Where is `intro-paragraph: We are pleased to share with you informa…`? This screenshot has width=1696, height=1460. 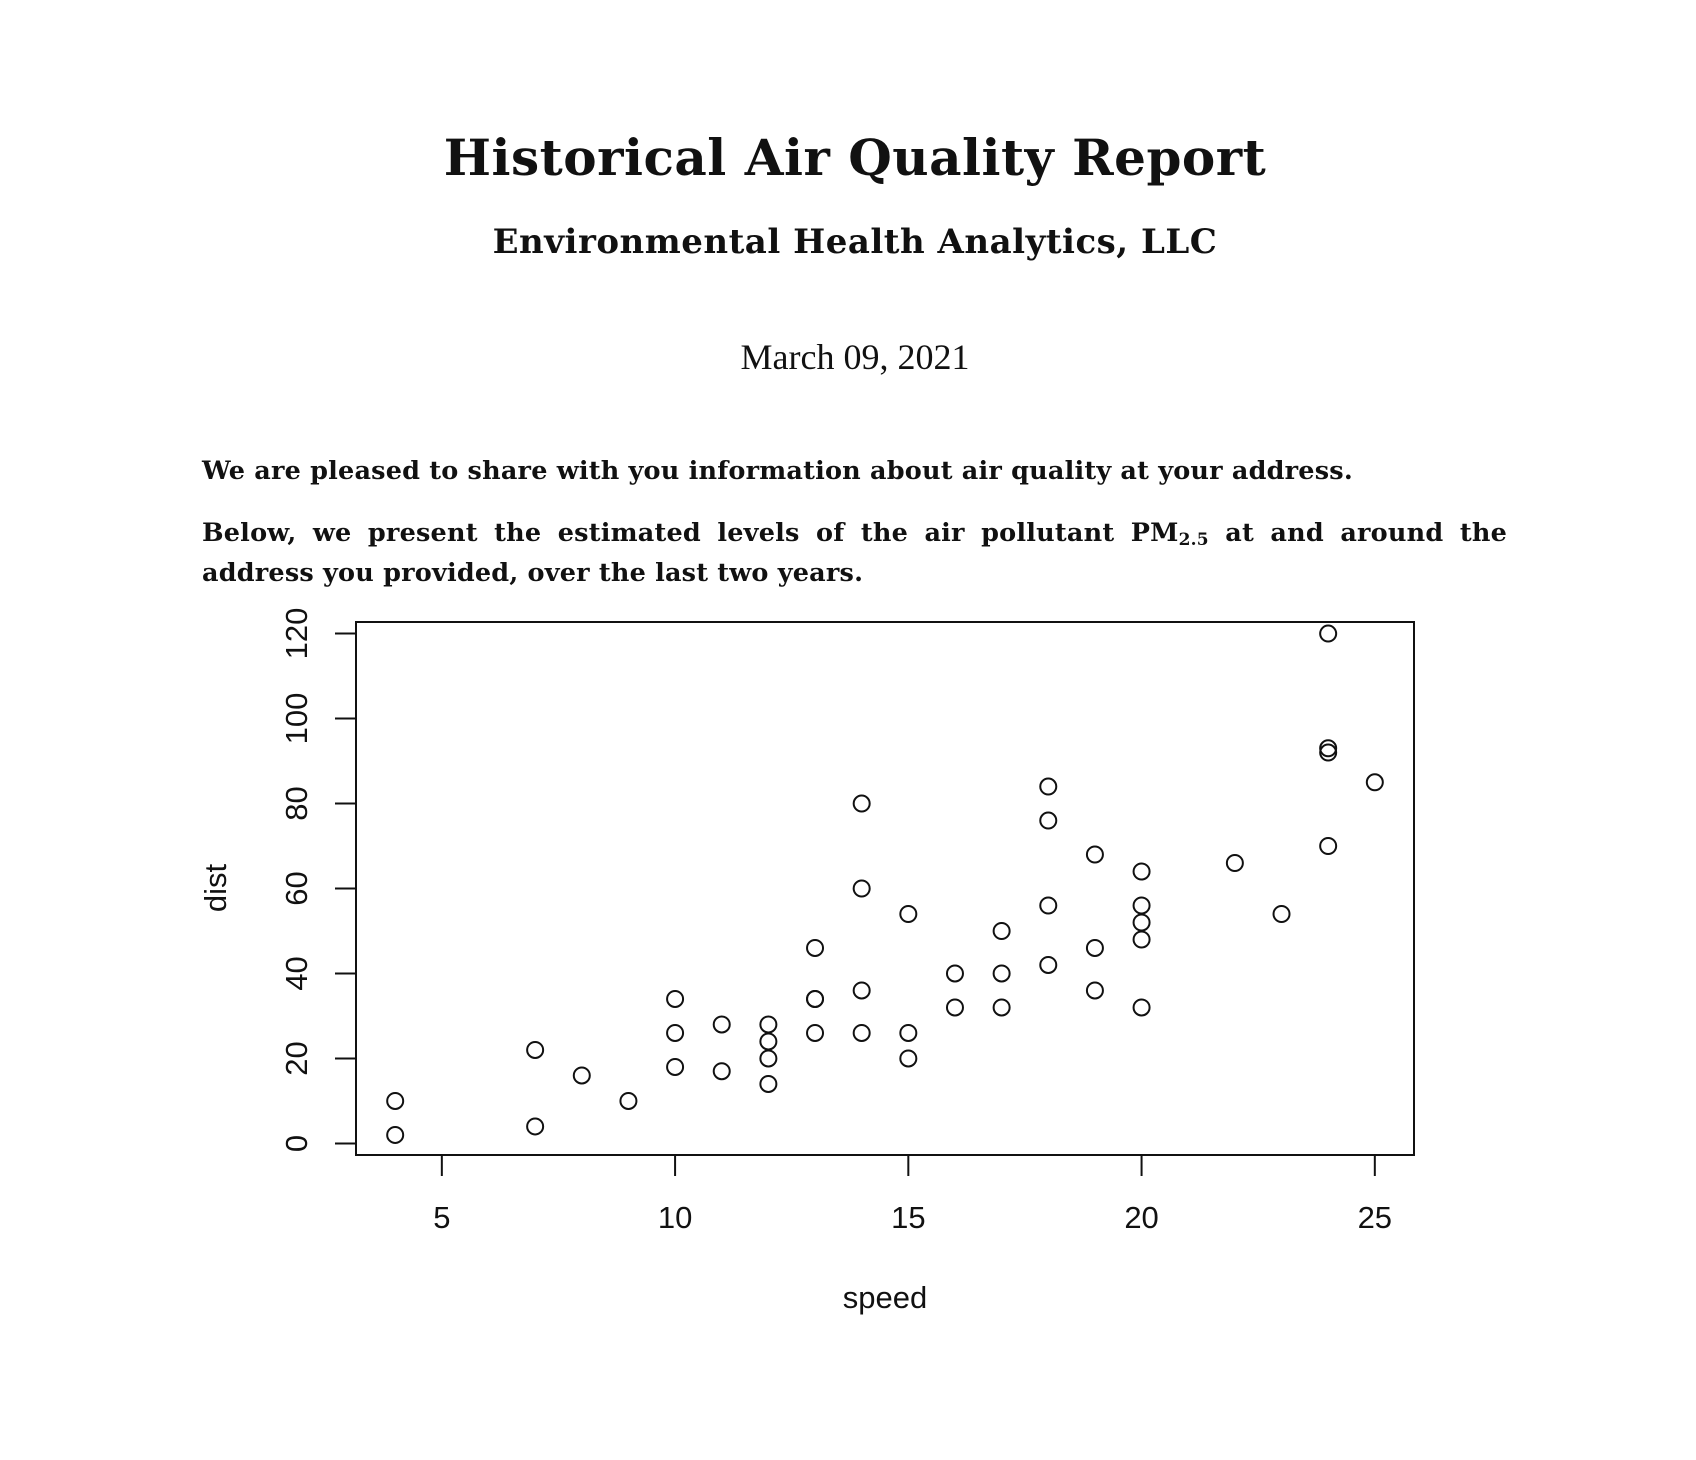 intro-paragraph: We are pleased to share with you informa… is located at coordinates (777, 471).